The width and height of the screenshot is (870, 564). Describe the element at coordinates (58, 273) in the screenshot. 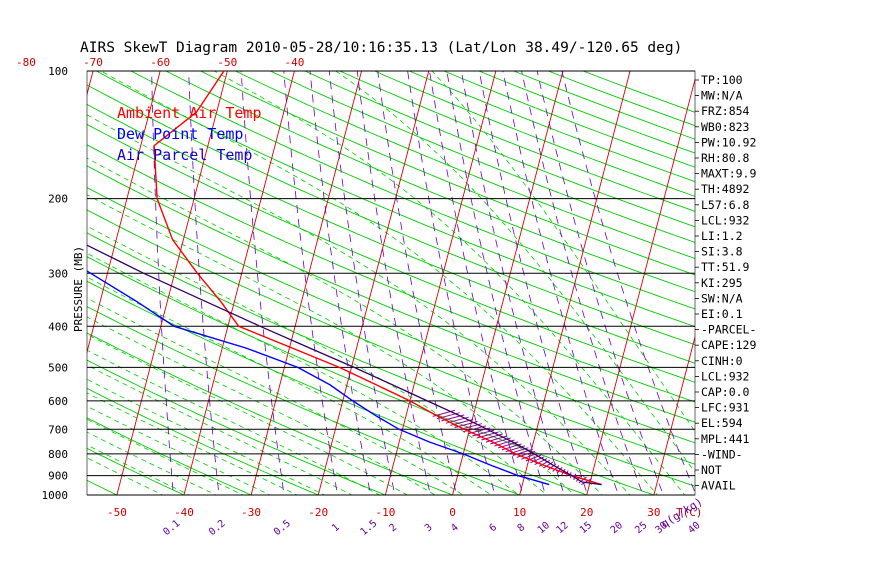

I see `pressure-tick-label: 300` at that location.